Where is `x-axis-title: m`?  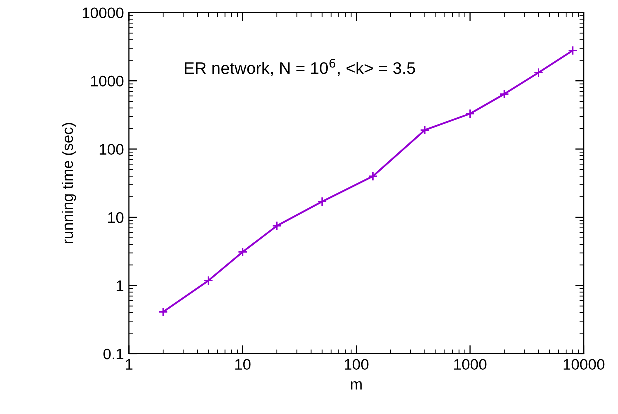
x-axis-title: m is located at coordinates (356, 385).